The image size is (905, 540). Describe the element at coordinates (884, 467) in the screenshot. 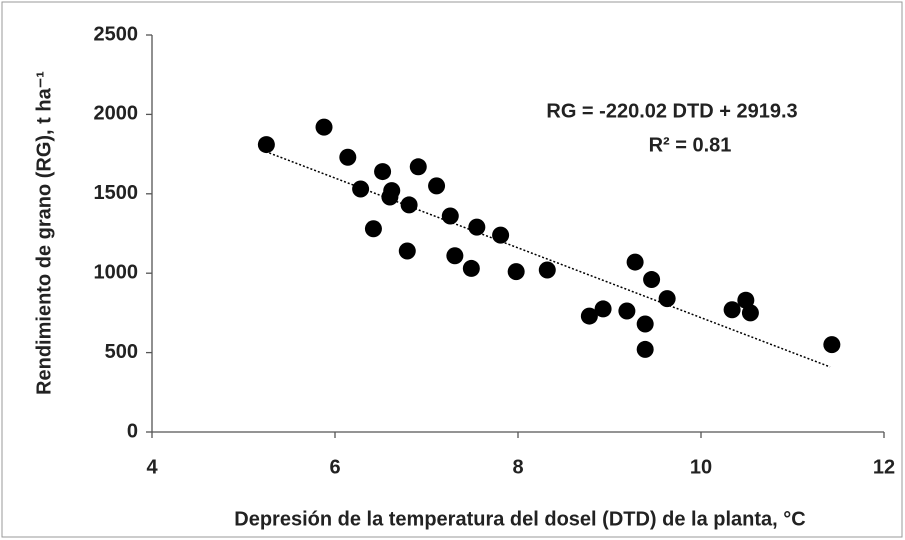

I see `x-tick-label: 12` at that location.